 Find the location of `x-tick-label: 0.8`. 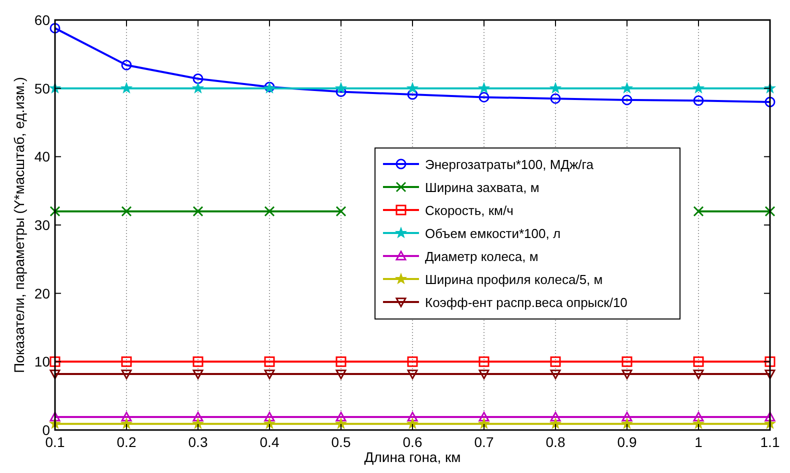

x-tick-label: 0.8 is located at coordinates (556, 442).